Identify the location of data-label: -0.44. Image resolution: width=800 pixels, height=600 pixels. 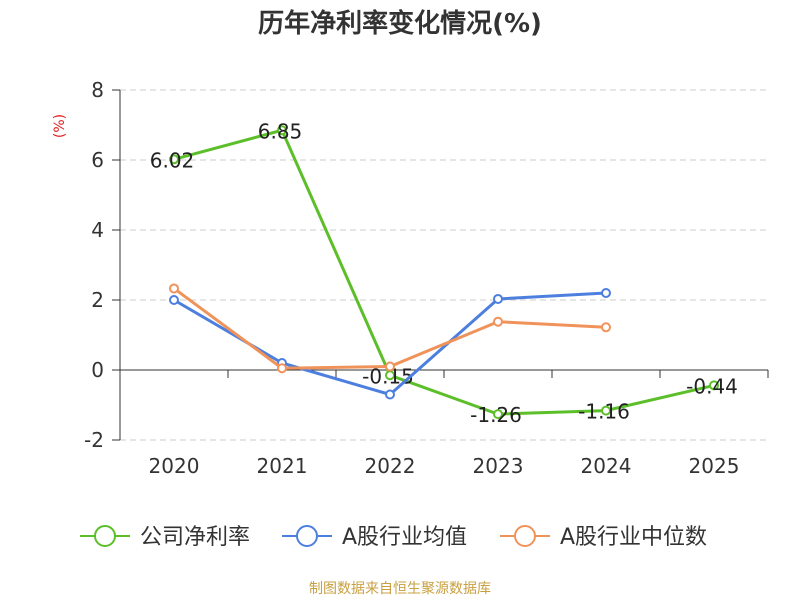
(712, 386).